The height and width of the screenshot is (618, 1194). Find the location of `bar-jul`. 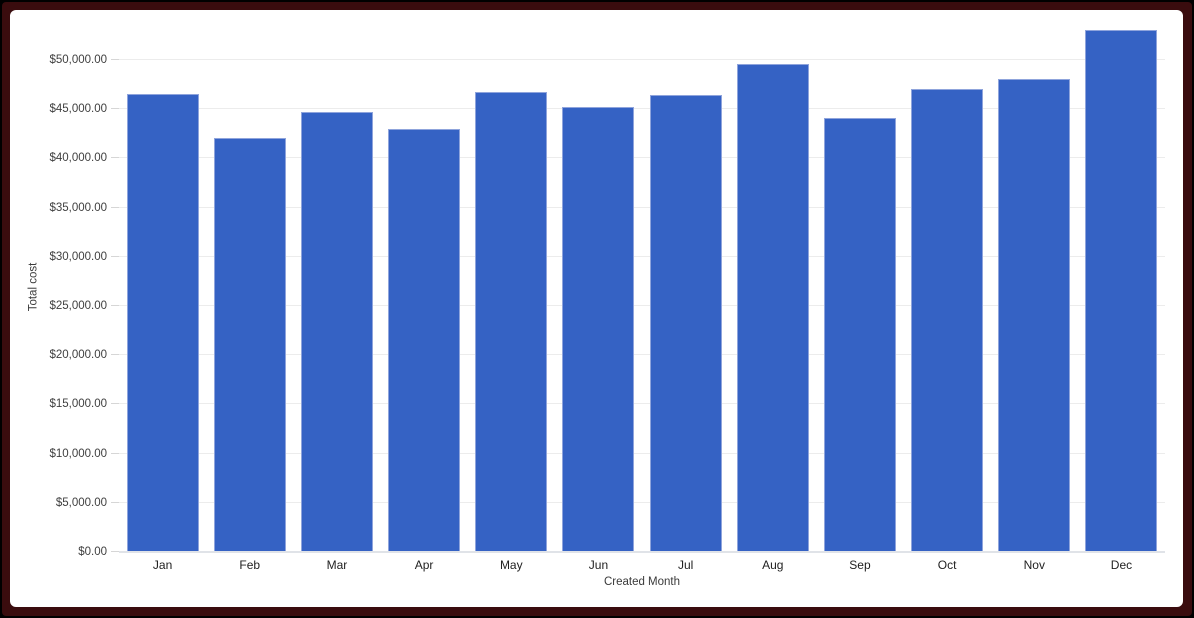

bar-jul is located at coordinates (685, 323).